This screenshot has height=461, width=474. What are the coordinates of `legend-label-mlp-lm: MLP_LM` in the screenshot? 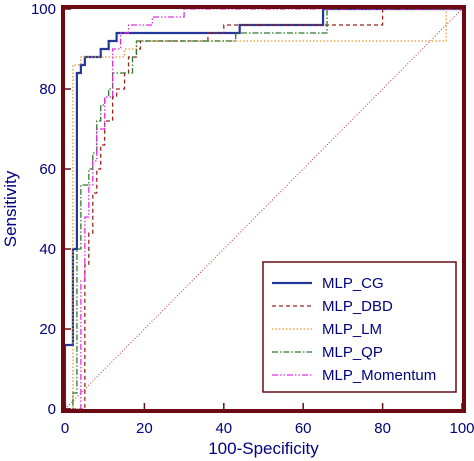 It's located at (352, 329).